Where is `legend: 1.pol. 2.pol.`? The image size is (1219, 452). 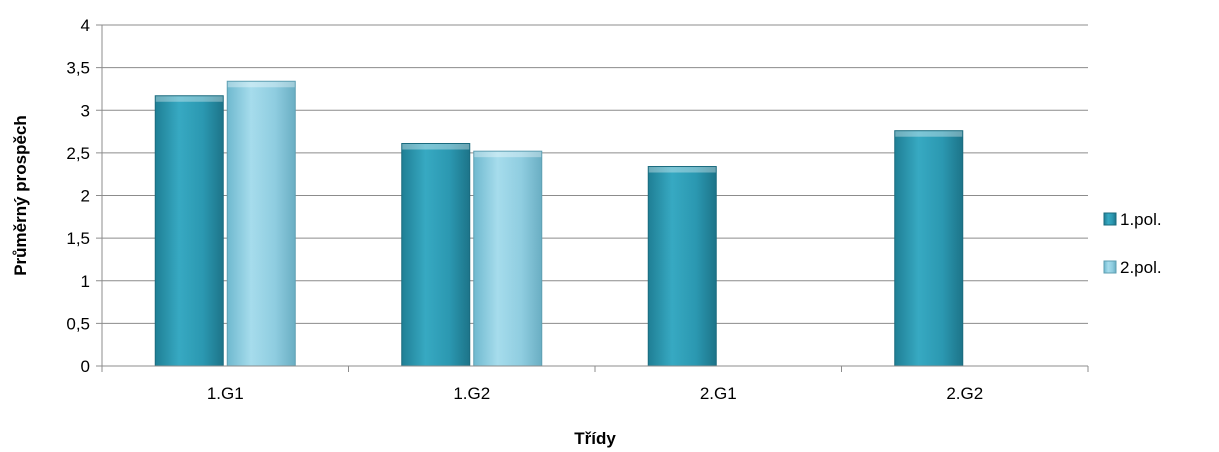 legend: 1.pol. 2.pol. is located at coordinates (1132, 243).